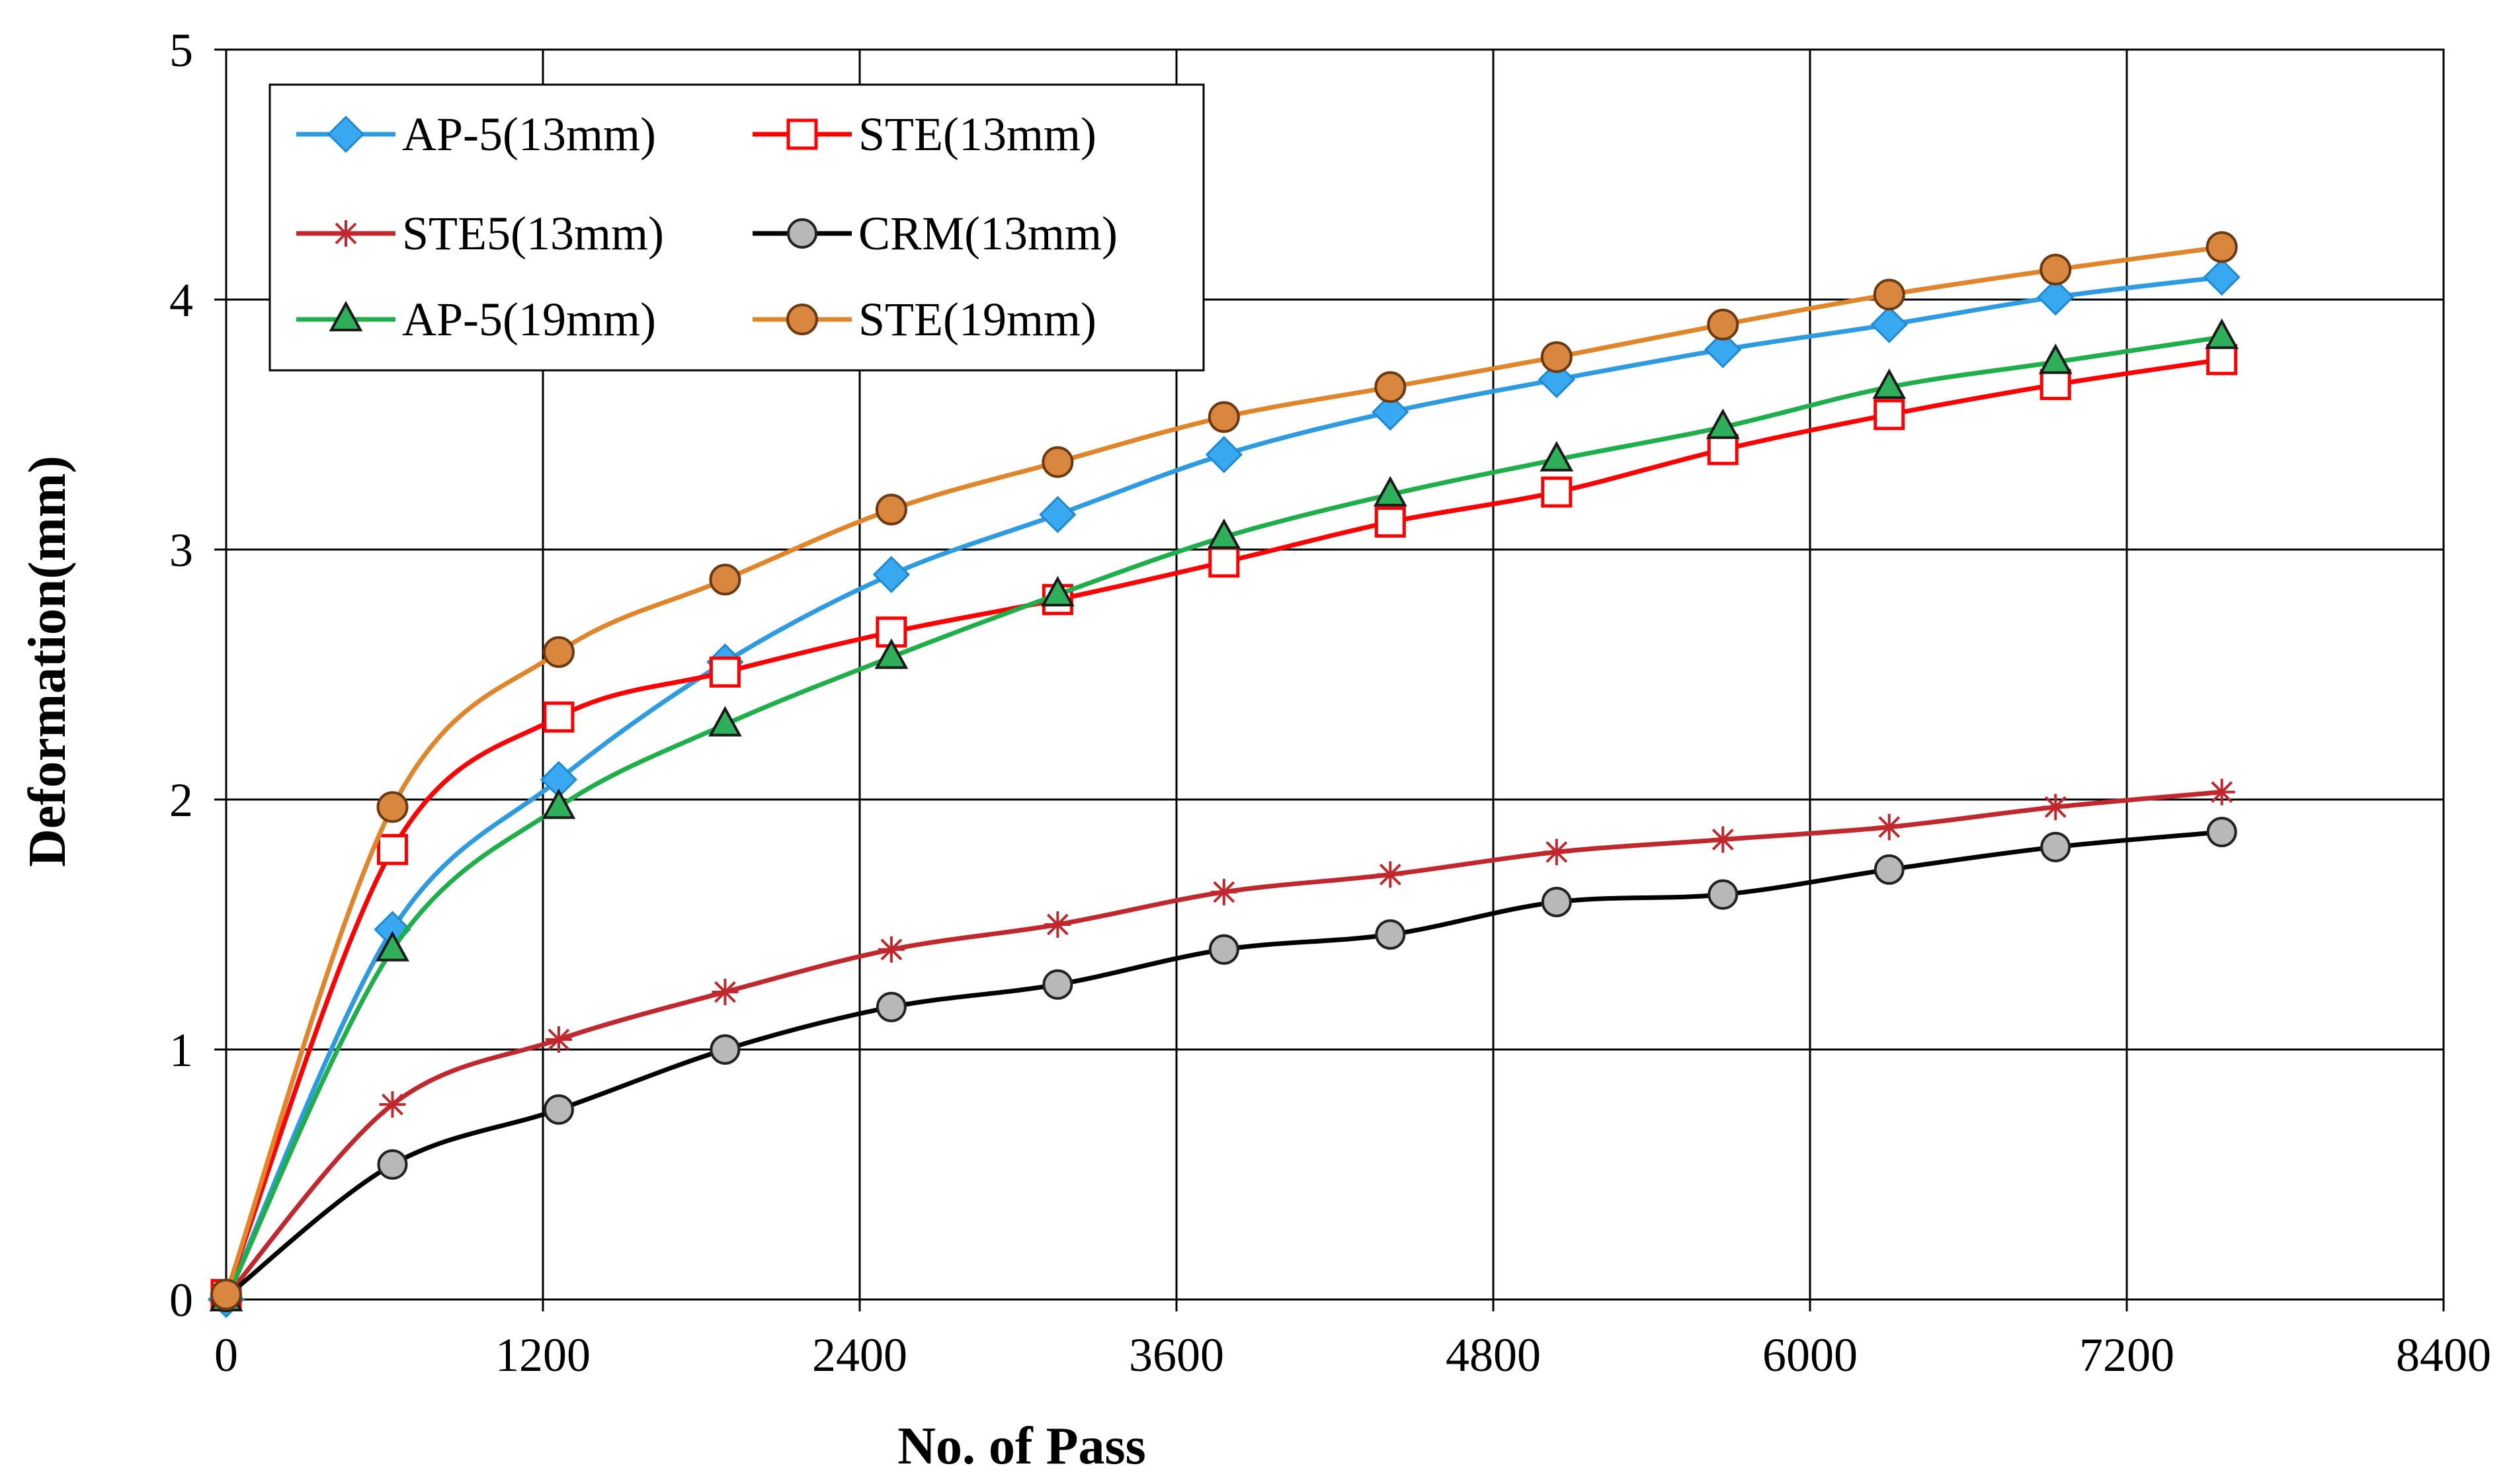 This screenshot has width=2513, height=1484. I want to click on legend-entry-crm-13mm: CRM(13mm), so click(935, 234).